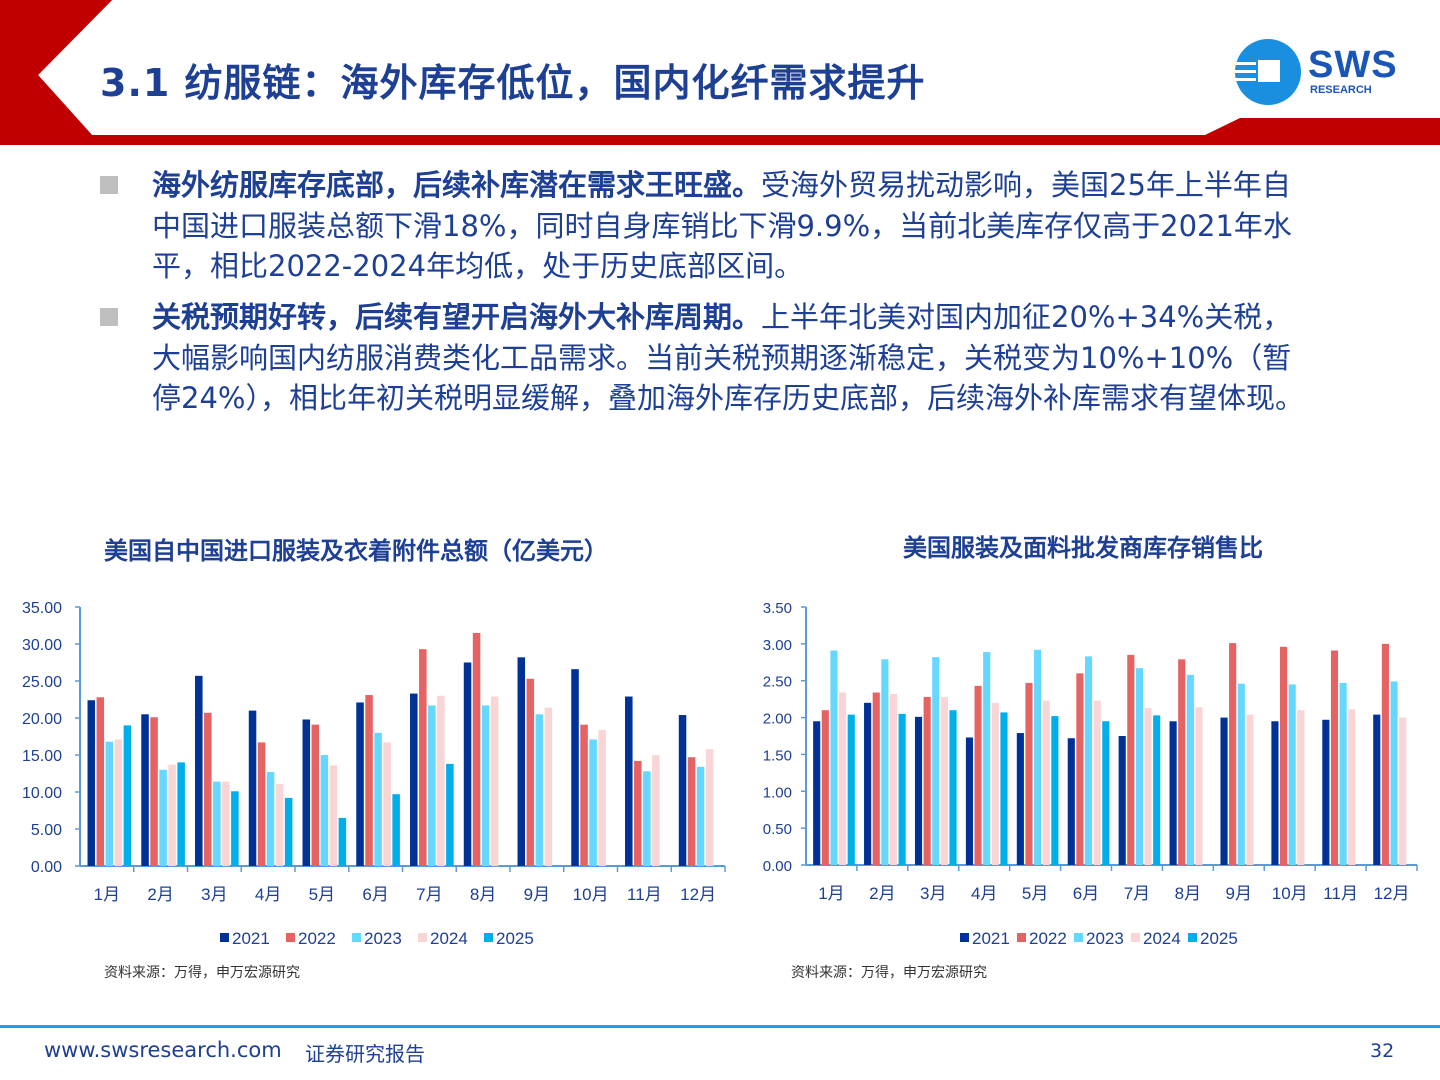 This screenshot has width=1440, height=1080. What do you see at coordinates (46, 830) in the screenshot?
I see `y-tick-label: 5.00` at bounding box center [46, 830].